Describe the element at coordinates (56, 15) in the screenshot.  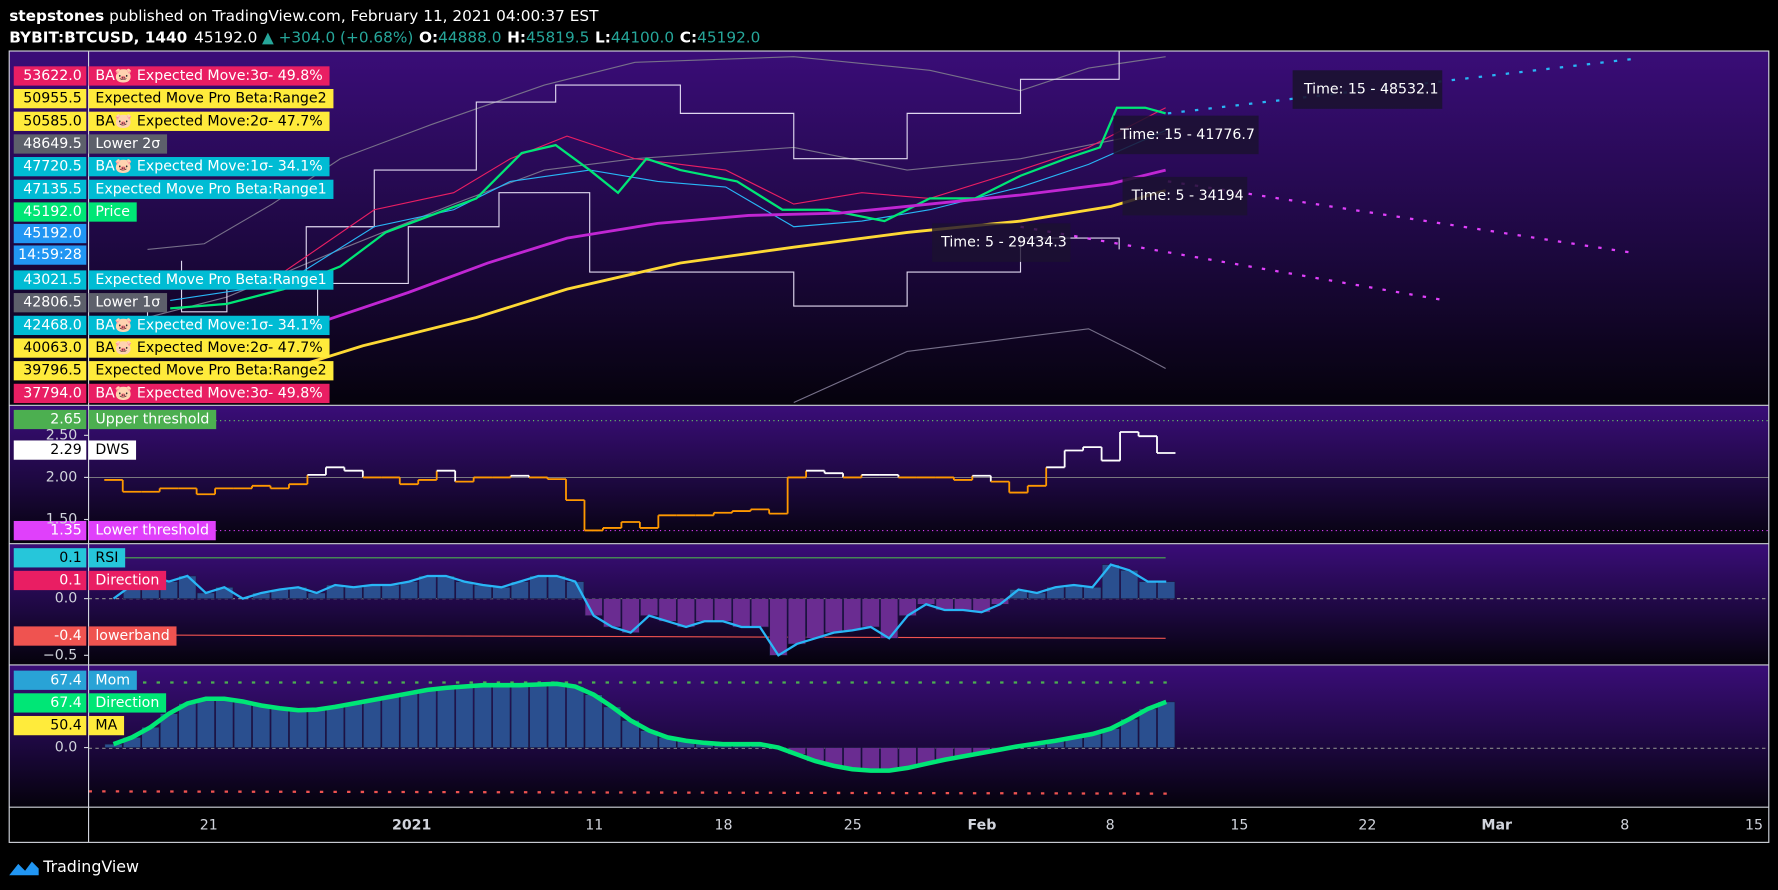
I see `author: stepstones` at that location.